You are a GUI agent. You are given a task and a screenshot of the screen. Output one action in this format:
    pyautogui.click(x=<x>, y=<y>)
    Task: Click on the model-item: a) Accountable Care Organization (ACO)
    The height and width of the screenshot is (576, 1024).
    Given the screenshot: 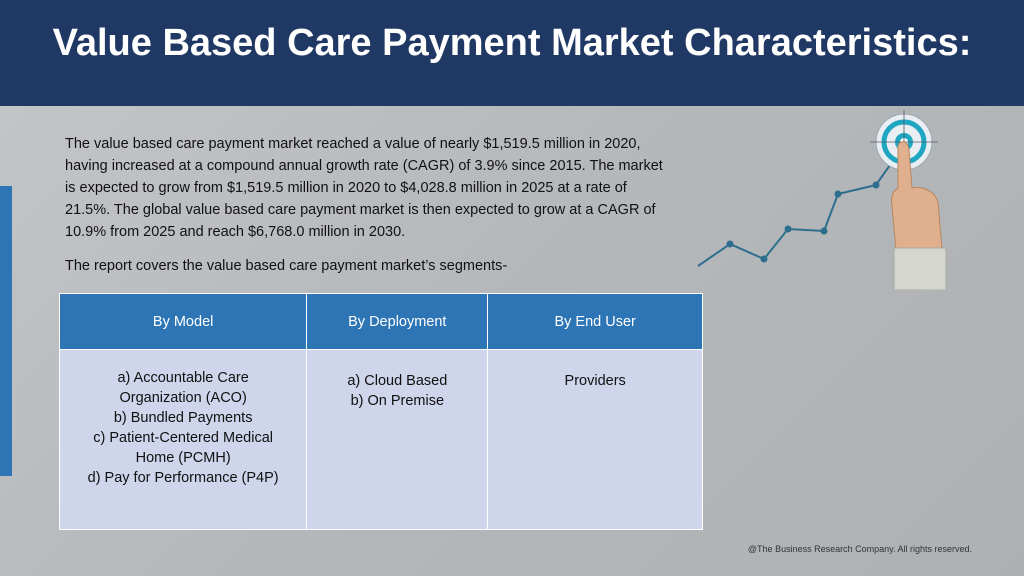 What is the action you would take?
    pyautogui.click(x=183, y=388)
    